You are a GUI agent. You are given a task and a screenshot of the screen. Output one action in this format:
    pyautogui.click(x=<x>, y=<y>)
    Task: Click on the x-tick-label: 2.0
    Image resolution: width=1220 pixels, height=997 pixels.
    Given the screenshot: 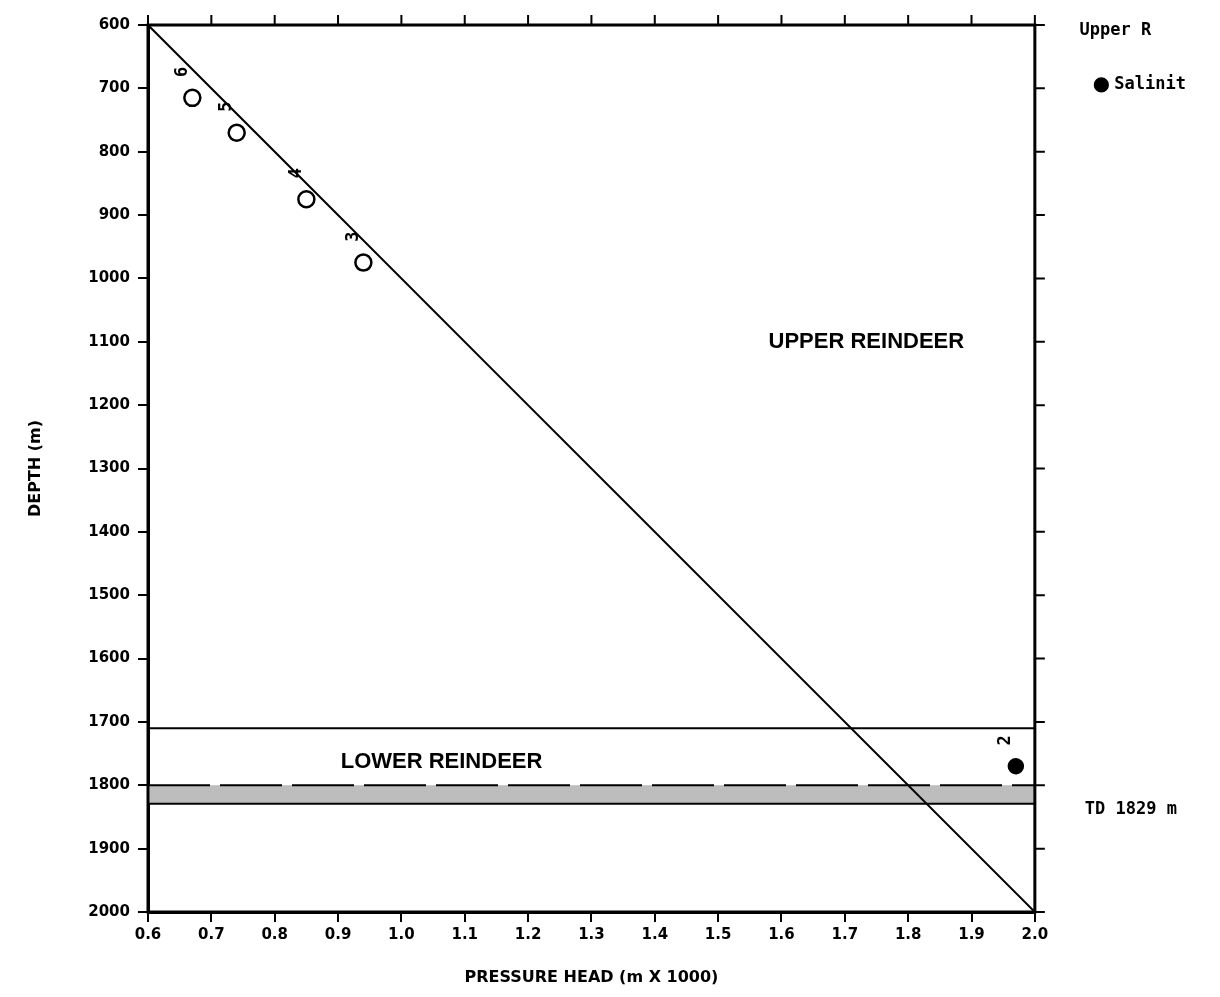 What is the action you would take?
    pyautogui.click(x=1035, y=933)
    